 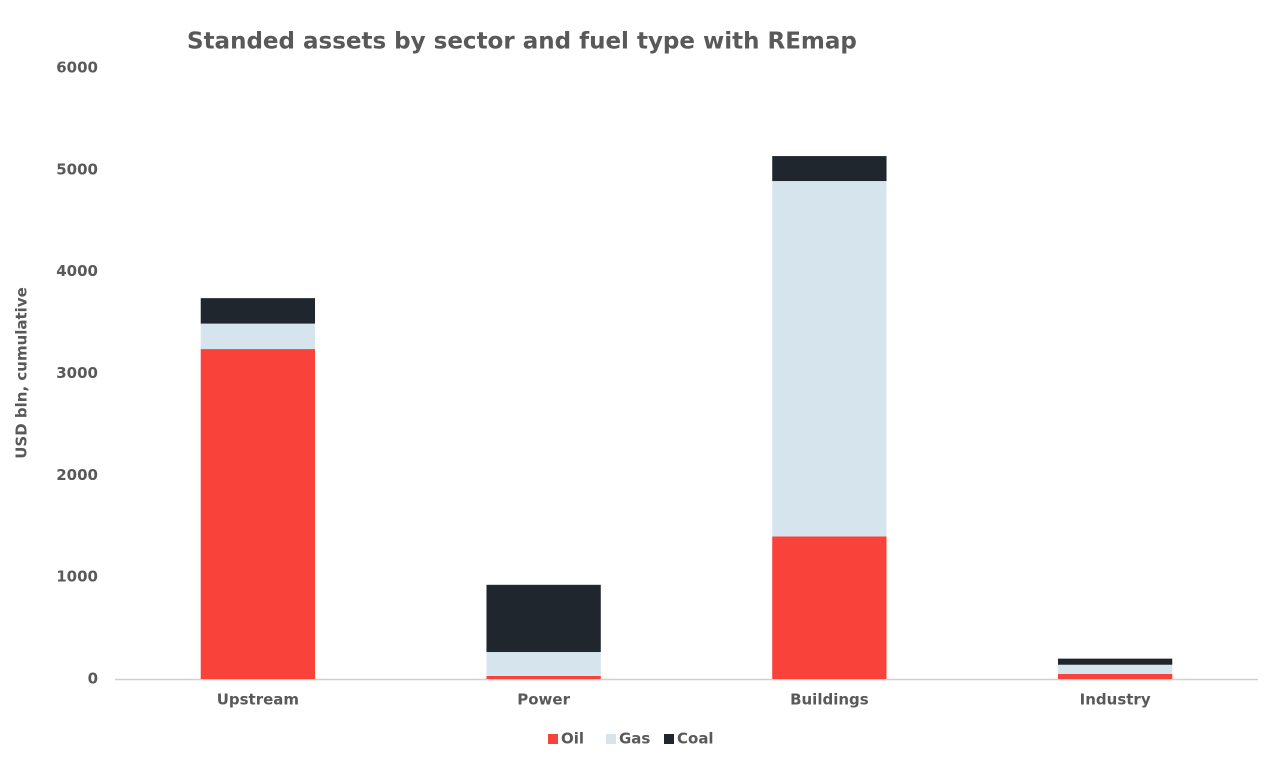 What do you see at coordinates (829, 700) in the screenshot?
I see `x-tick-label: Buildings` at bounding box center [829, 700].